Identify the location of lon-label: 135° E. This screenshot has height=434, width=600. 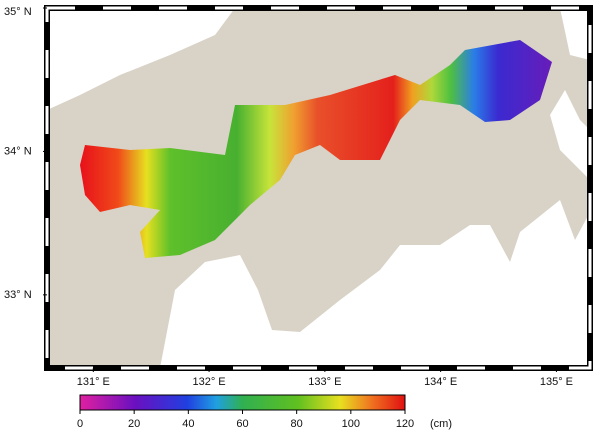
(556, 382).